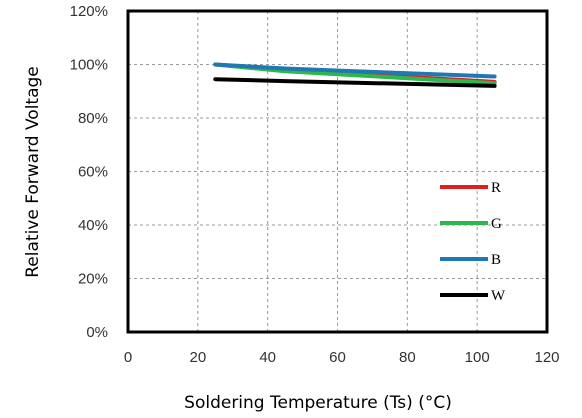  What do you see at coordinates (97, 332) in the screenshot?
I see `y-tick-label: 0%` at bounding box center [97, 332].